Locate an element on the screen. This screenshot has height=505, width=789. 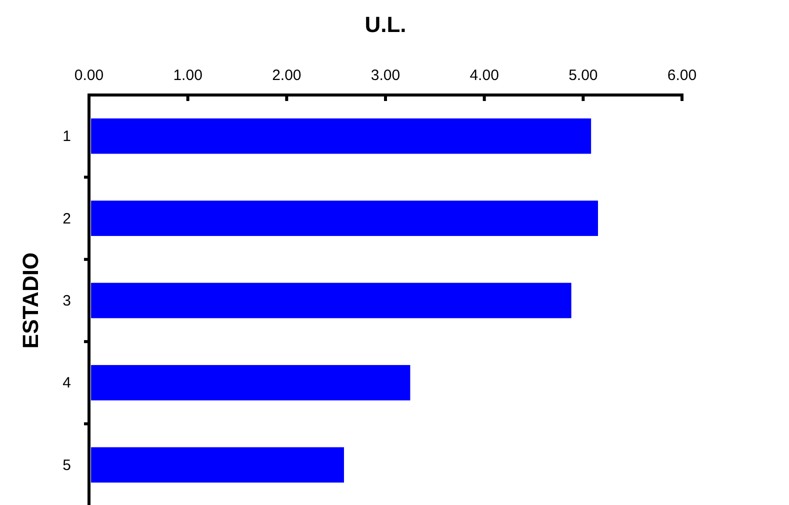
x-tick-label: 6.00 is located at coordinates (682, 75).